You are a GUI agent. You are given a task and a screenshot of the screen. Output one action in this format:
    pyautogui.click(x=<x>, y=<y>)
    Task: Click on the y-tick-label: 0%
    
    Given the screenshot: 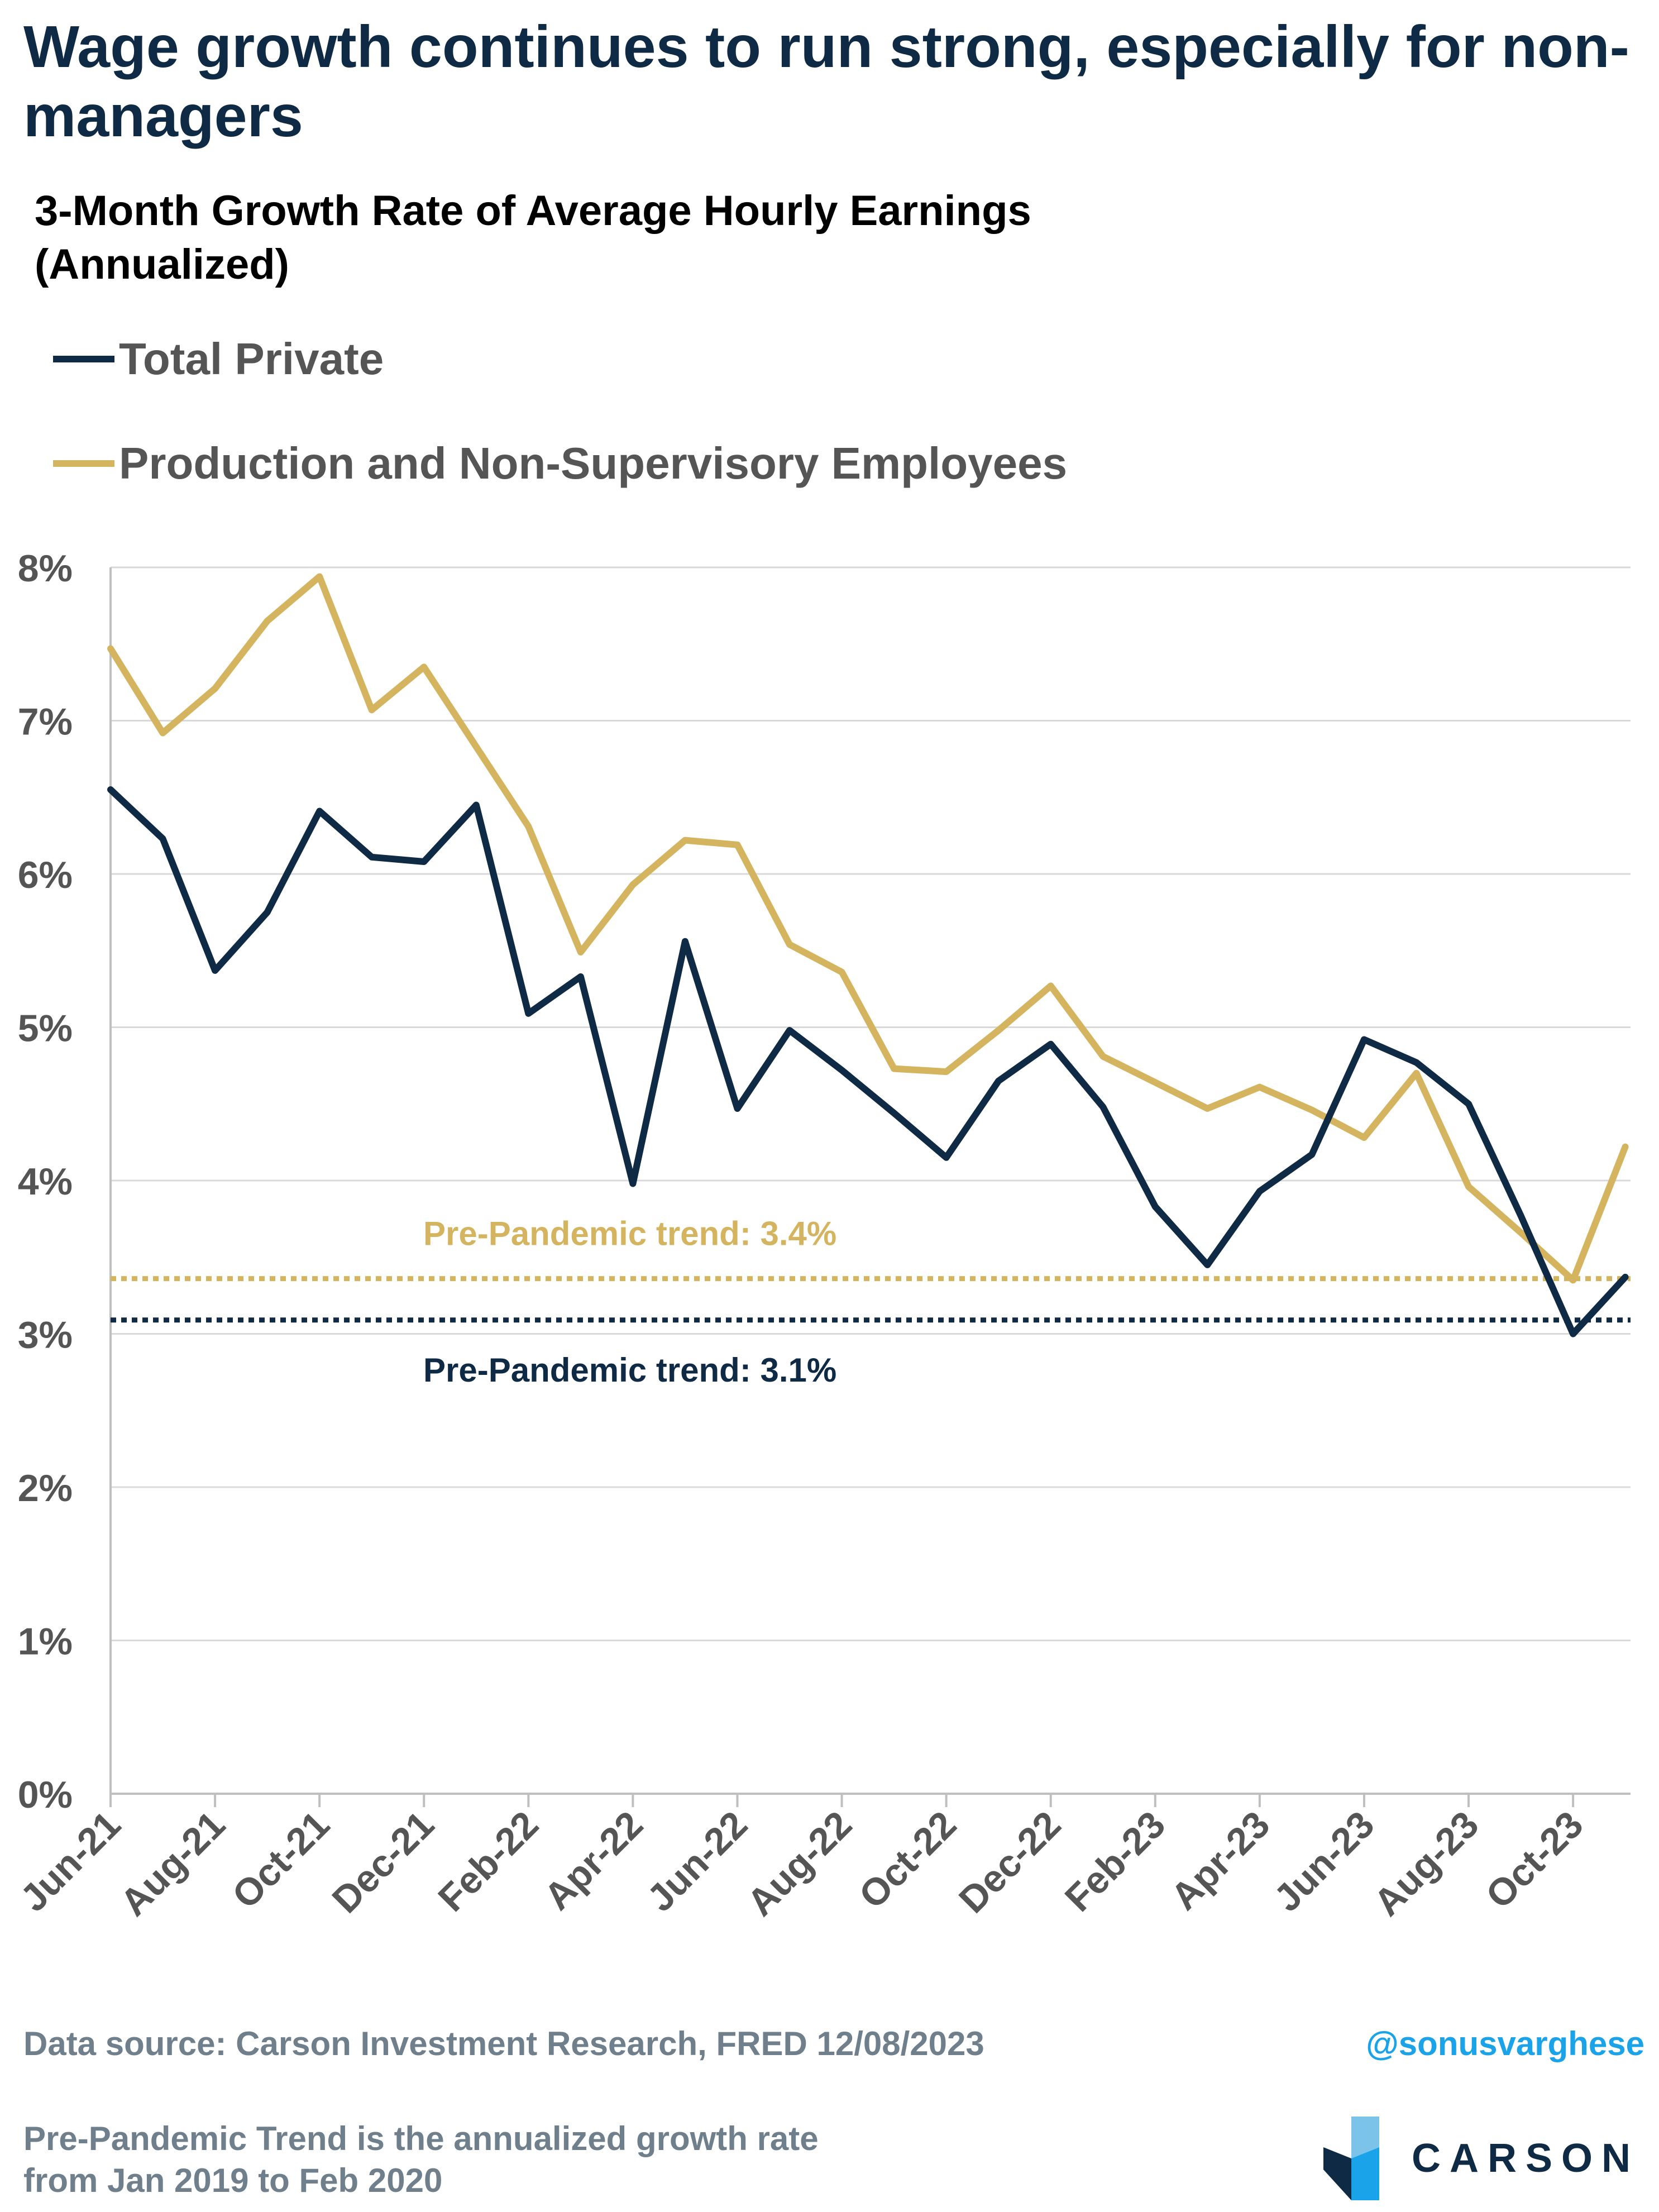 What is the action you would take?
    pyautogui.click(x=45, y=1795)
    